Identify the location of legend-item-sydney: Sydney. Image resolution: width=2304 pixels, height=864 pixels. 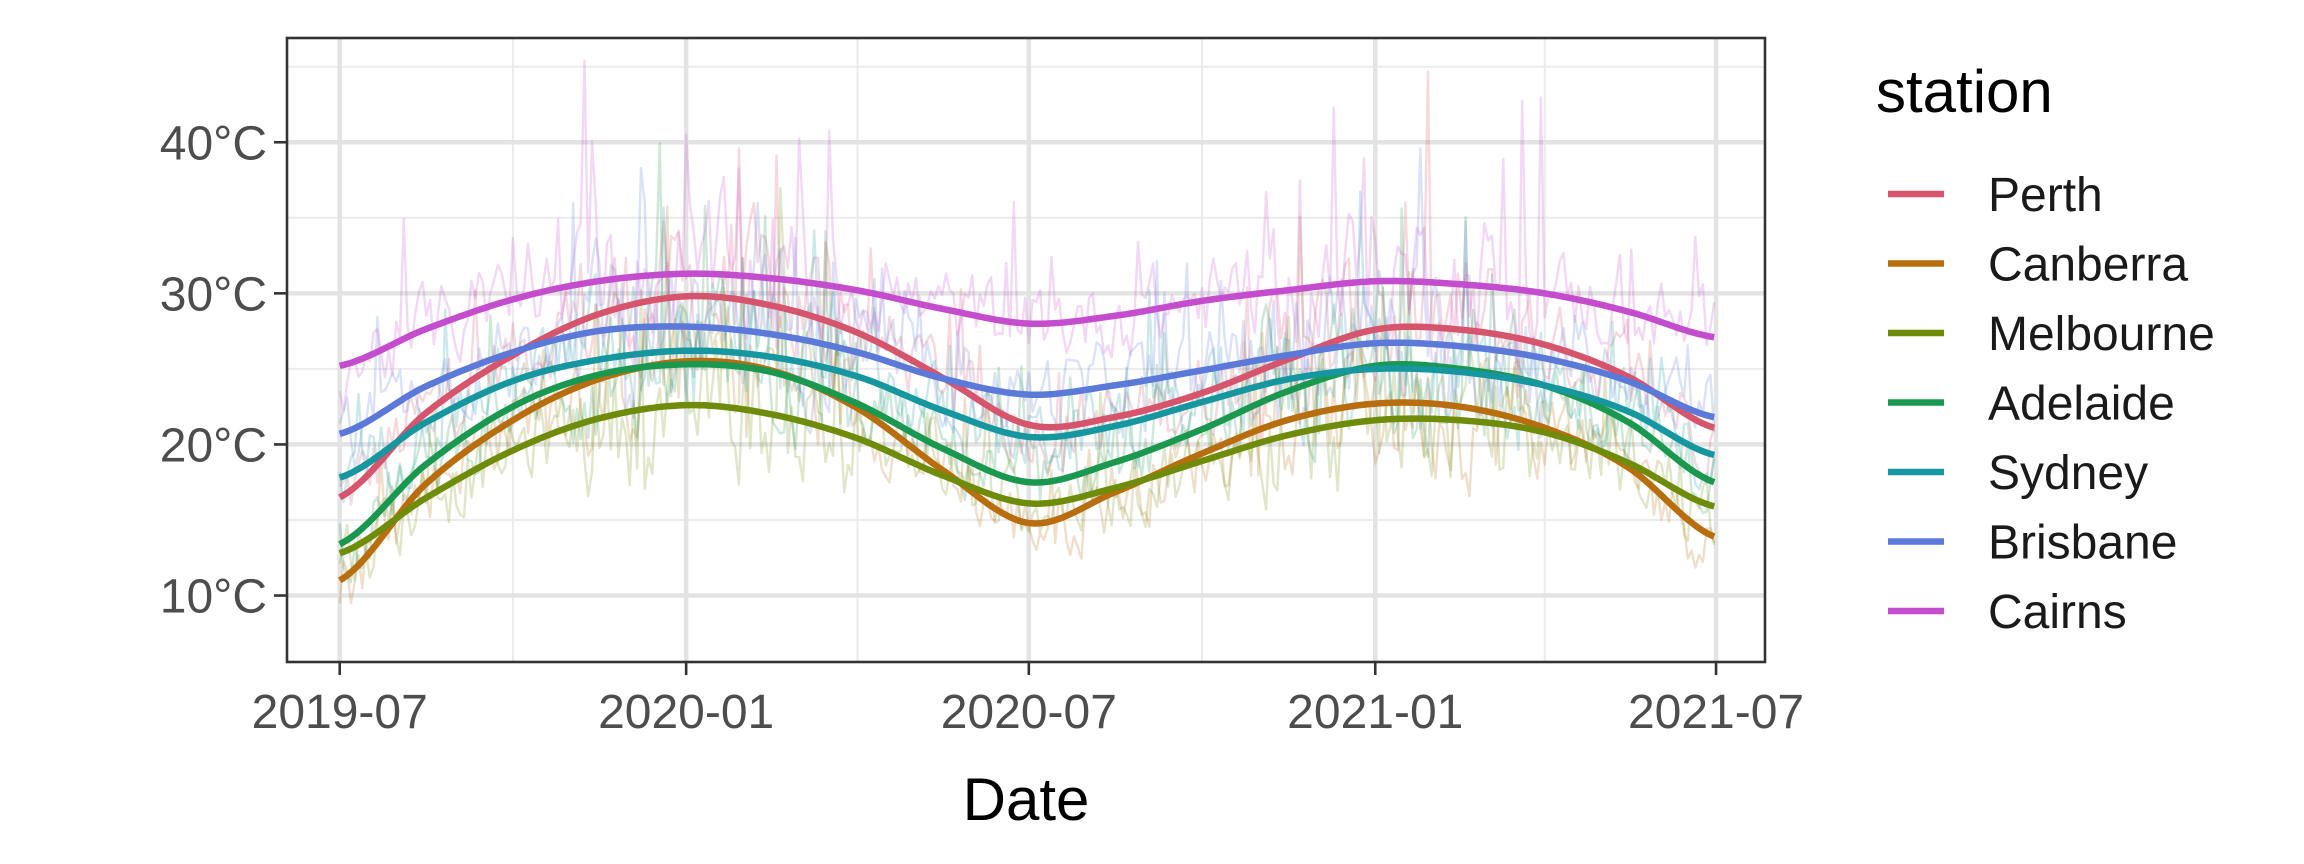
(2018, 473).